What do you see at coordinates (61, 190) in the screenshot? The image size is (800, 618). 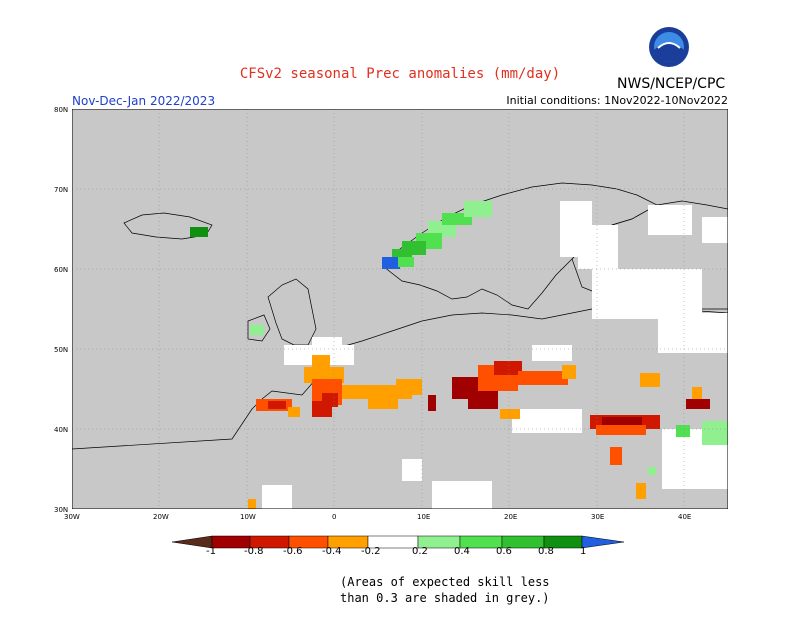 I see `lat-label: 70N` at bounding box center [61, 190].